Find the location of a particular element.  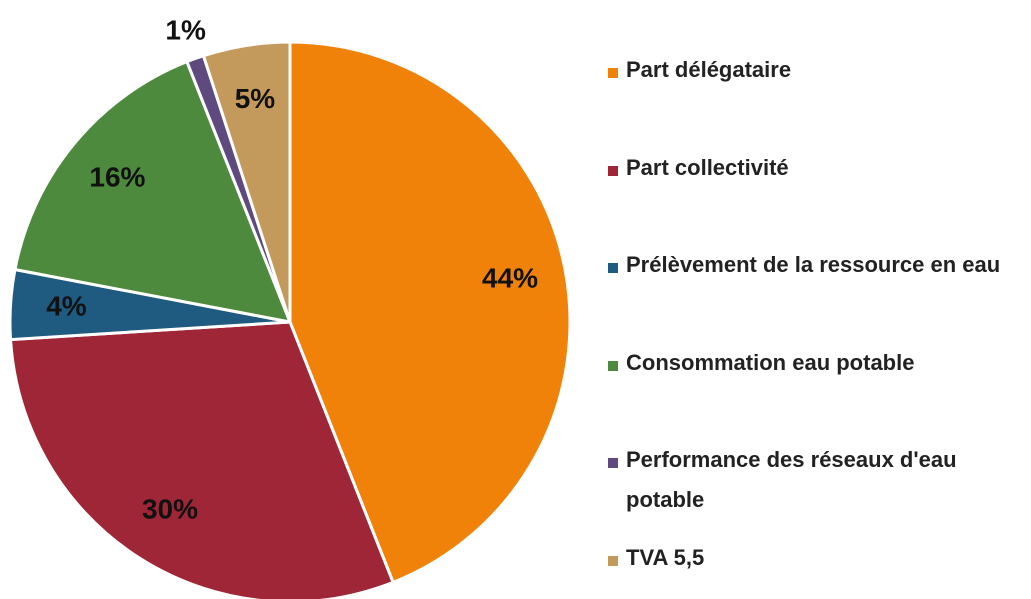

data-label: 5% is located at coordinates (255, 98).